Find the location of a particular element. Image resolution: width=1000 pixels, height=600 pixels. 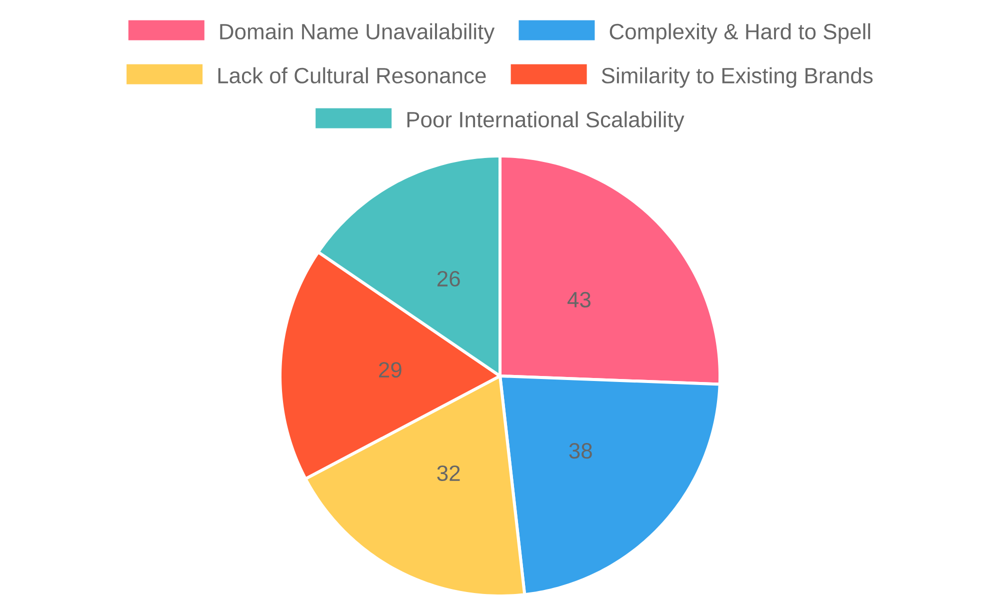

data-label: 29 is located at coordinates (390, 370).